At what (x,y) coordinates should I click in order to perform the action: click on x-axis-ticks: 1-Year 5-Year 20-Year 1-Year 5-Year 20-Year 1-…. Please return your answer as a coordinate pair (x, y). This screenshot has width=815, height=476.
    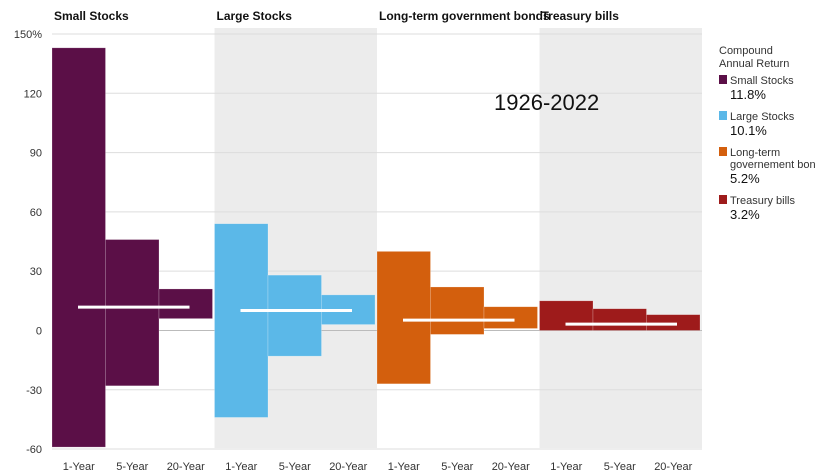
    Looking at the image, I should click on (378, 467).